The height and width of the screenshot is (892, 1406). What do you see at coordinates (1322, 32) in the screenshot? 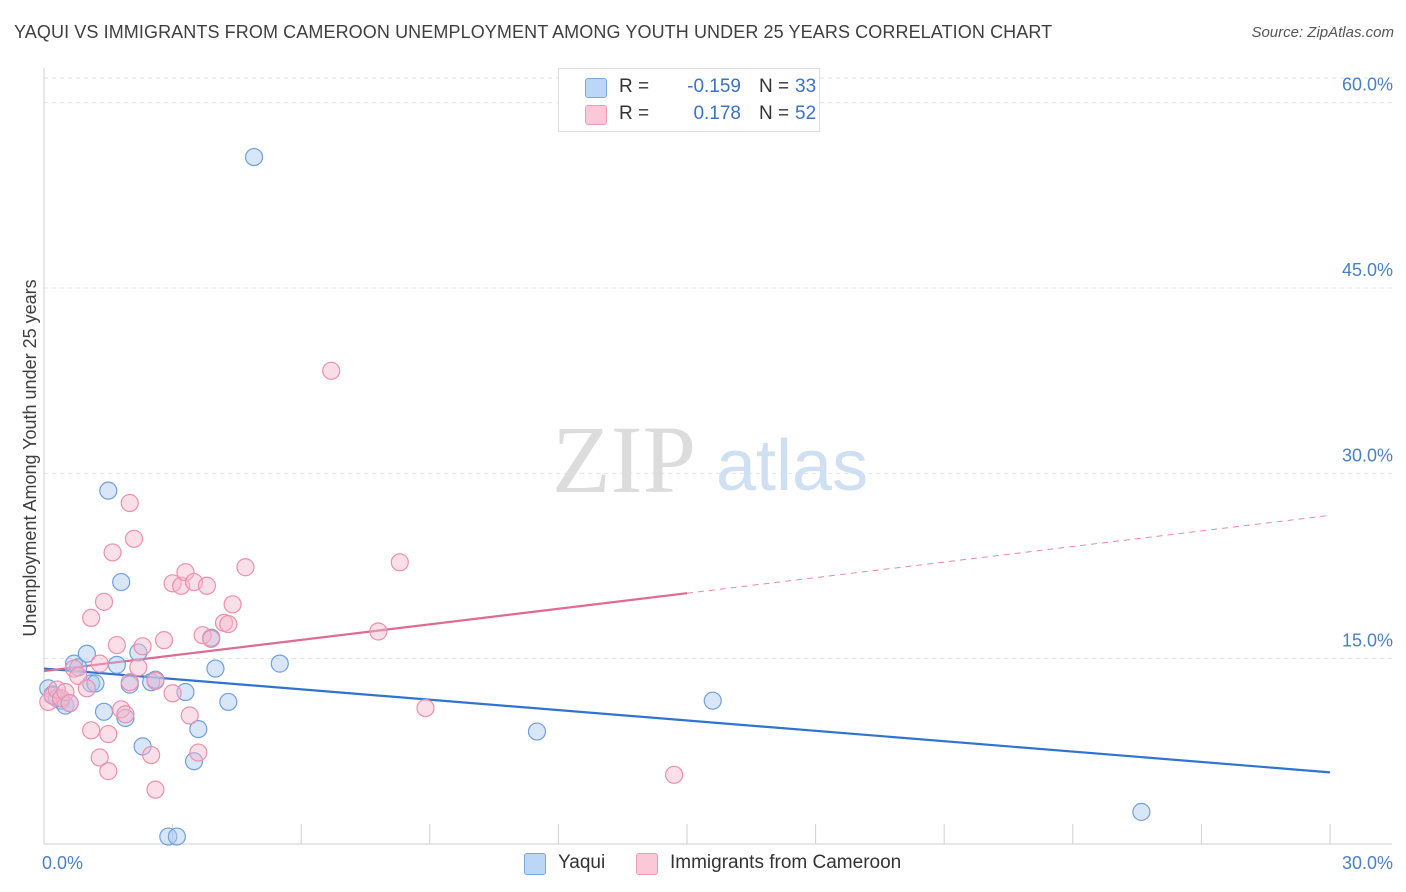
I see `source-label: Source: ZipAtlas.com` at bounding box center [1322, 32].